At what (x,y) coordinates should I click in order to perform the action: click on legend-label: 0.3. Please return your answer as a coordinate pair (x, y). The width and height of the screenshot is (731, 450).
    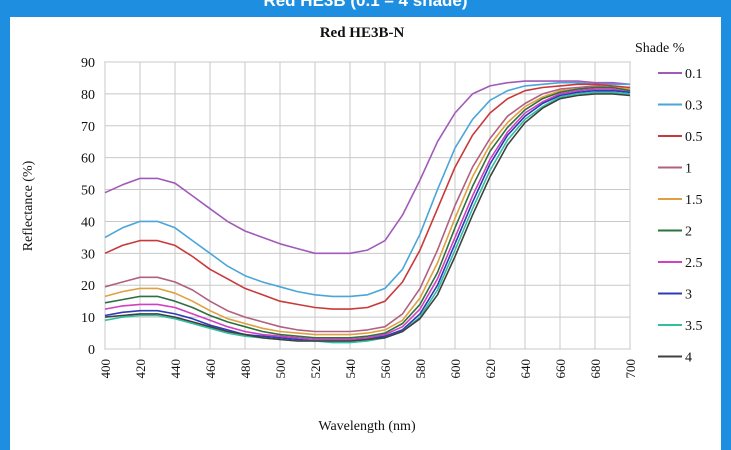
    Looking at the image, I should click on (694, 106).